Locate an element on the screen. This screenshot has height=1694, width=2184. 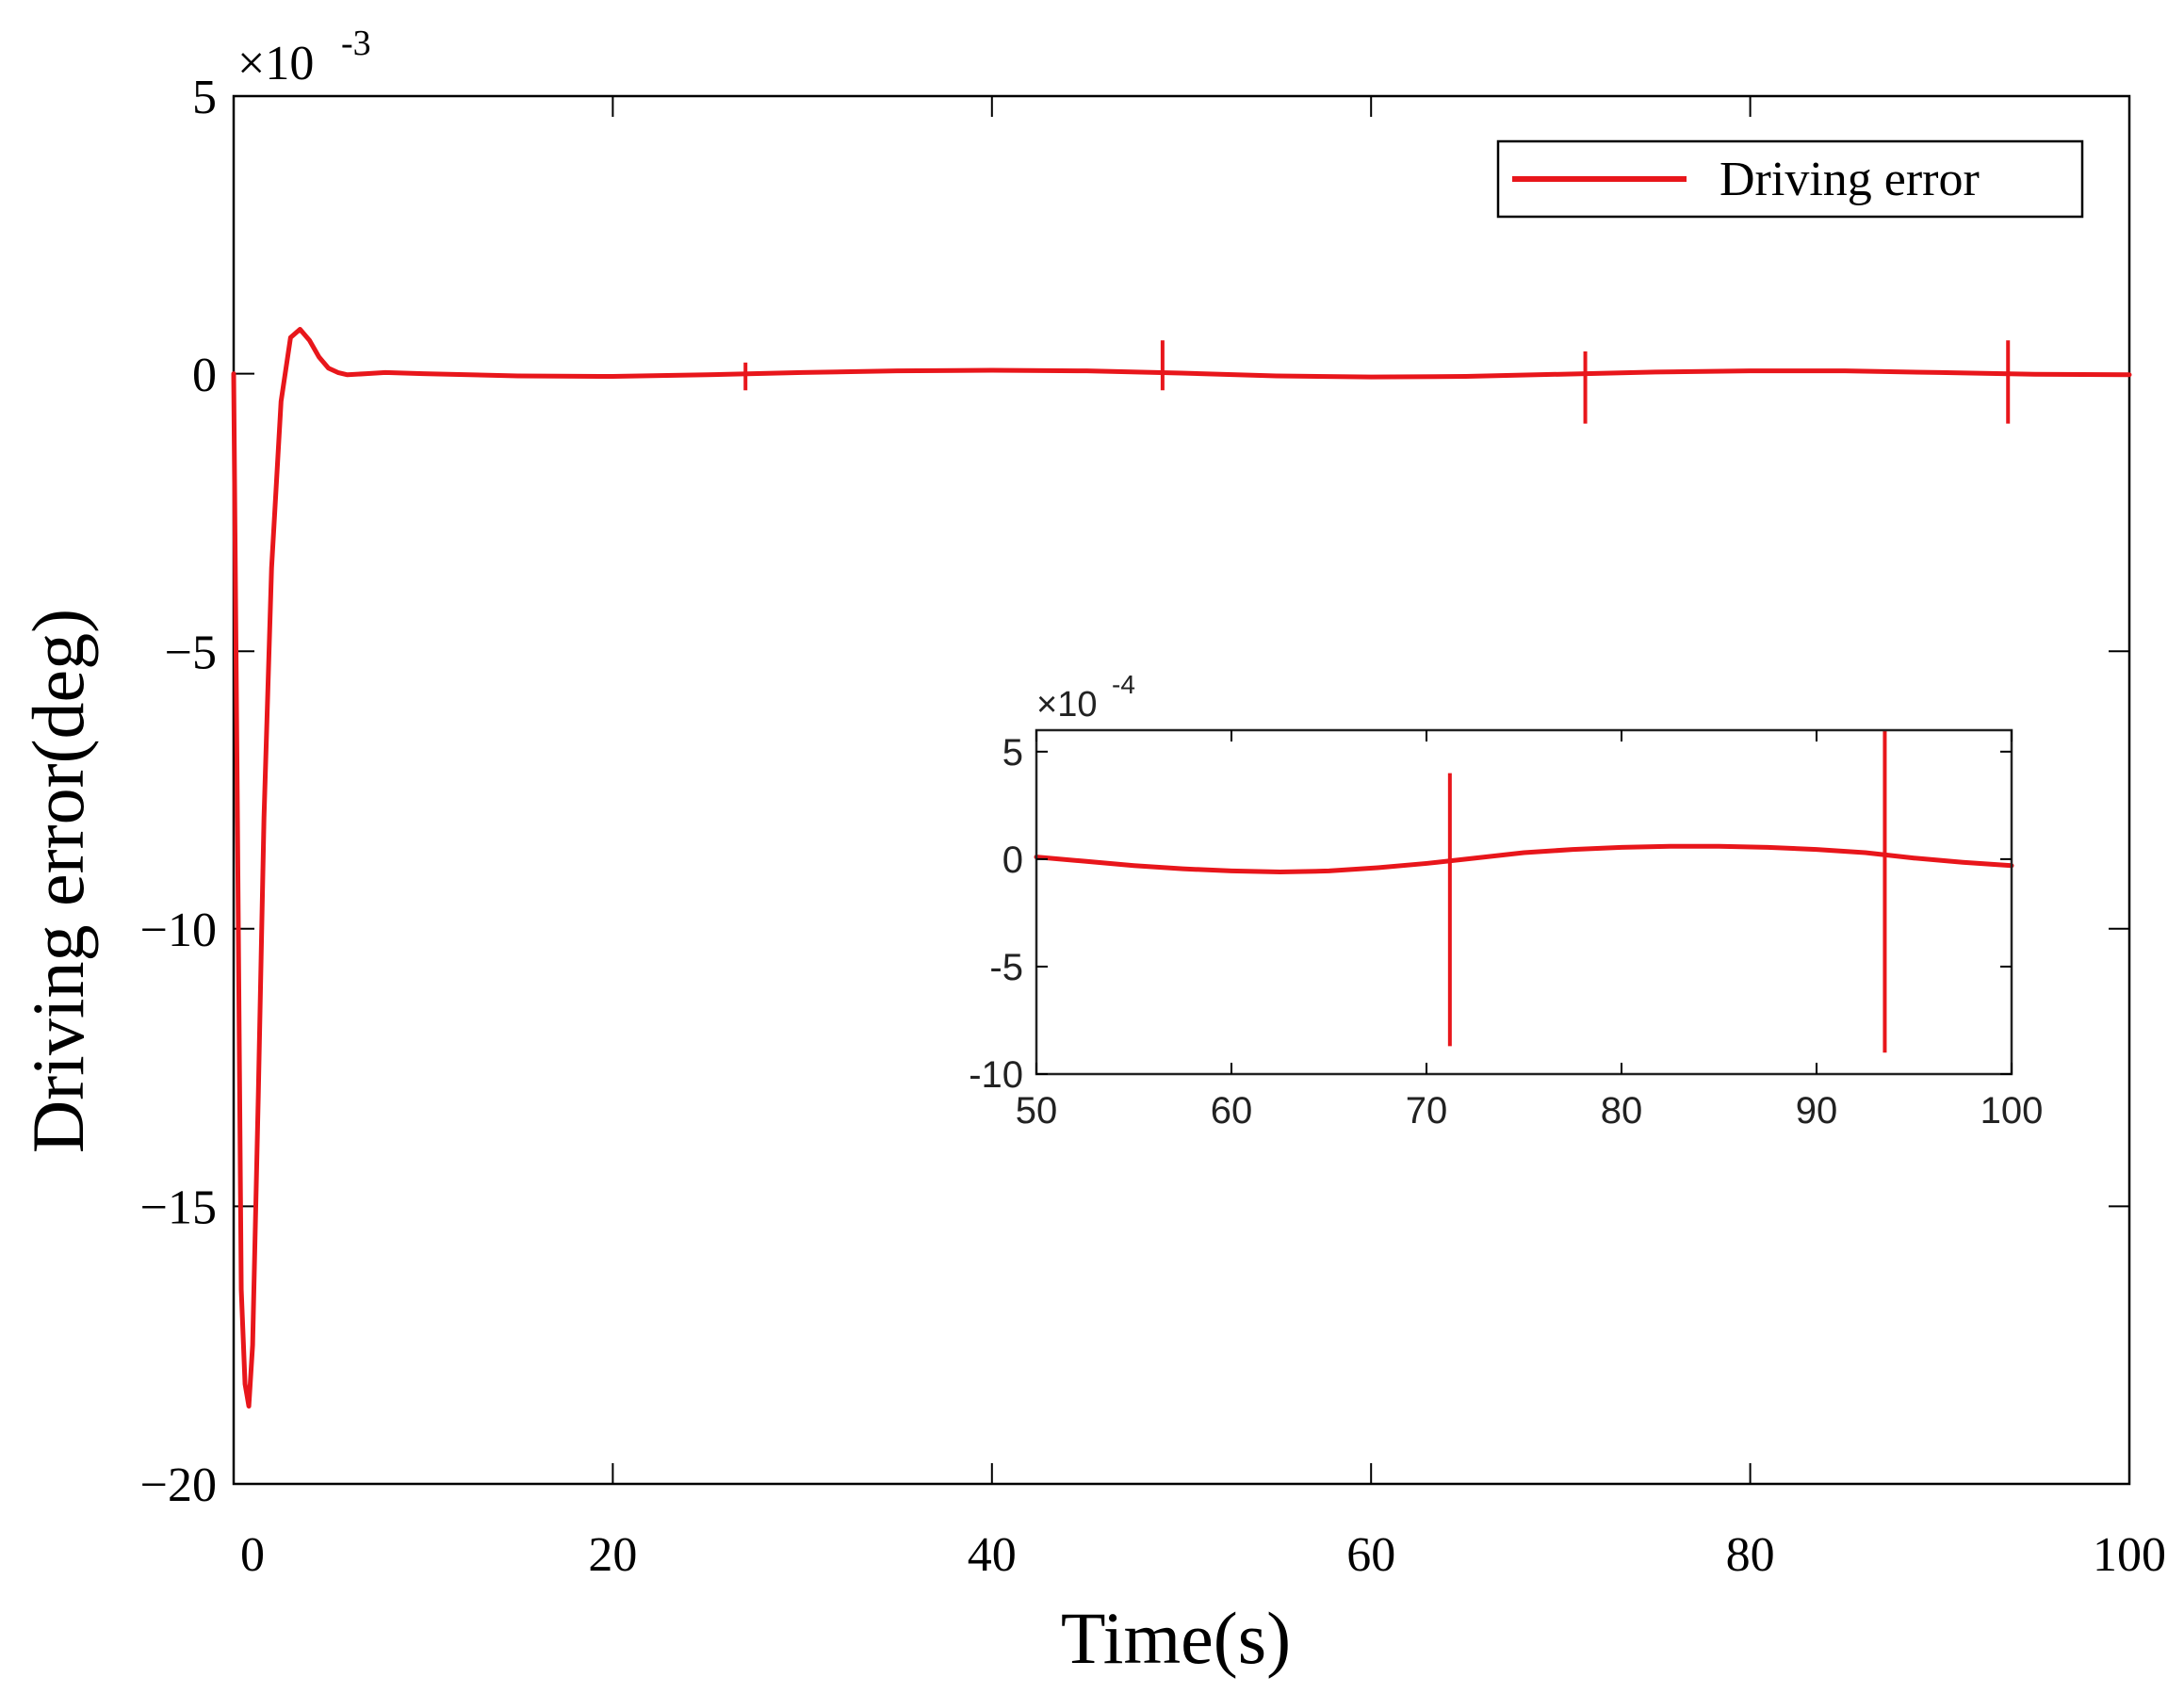
inset-background is located at coordinates (1524, 902).